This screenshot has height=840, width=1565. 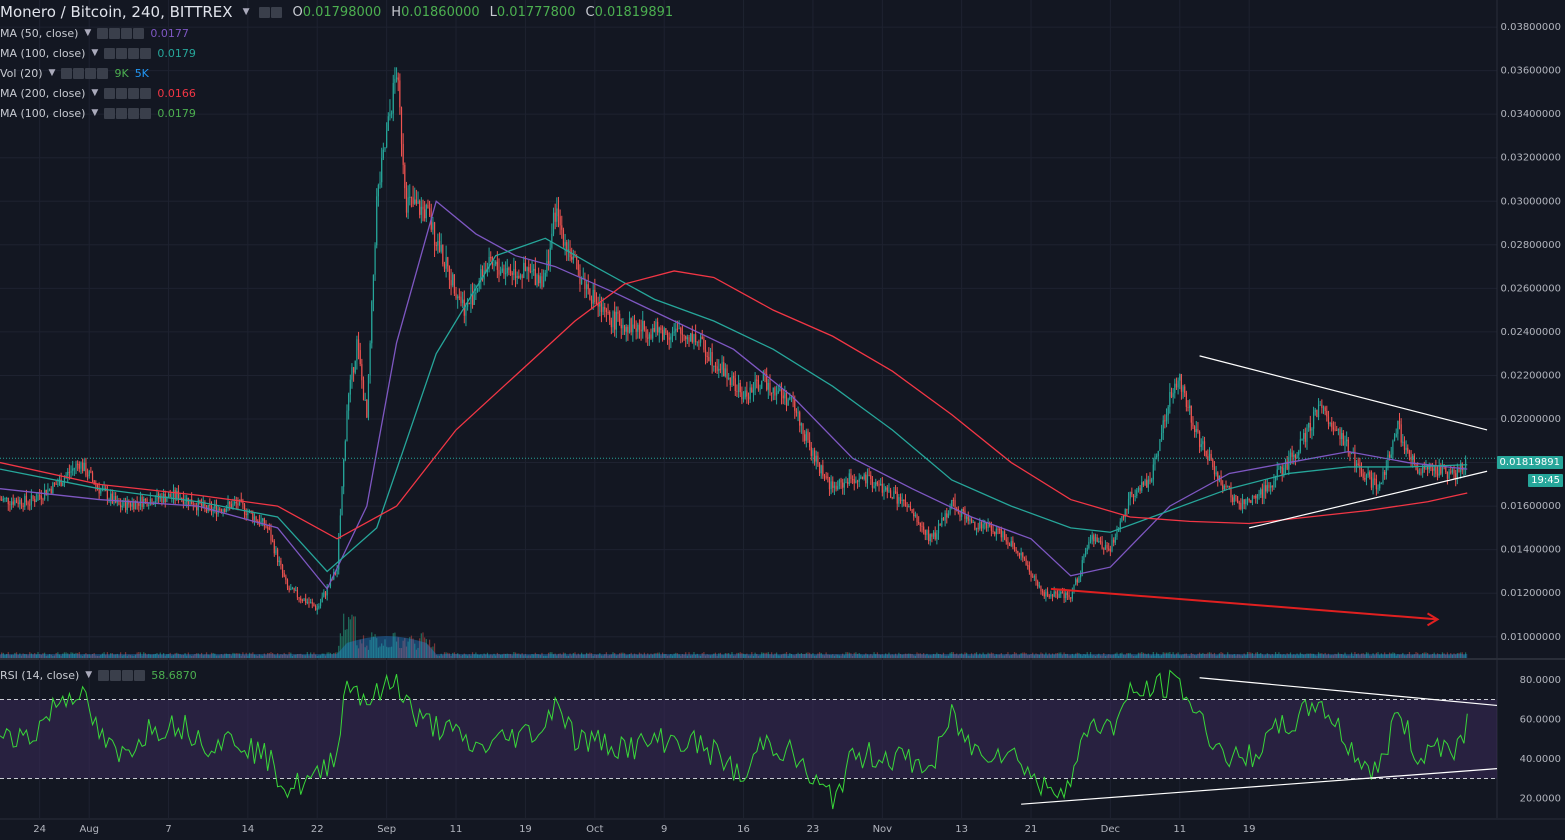 What do you see at coordinates (21, 73) in the screenshot?
I see `indicator-label: Vol (20)` at bounding box center [21, 73].